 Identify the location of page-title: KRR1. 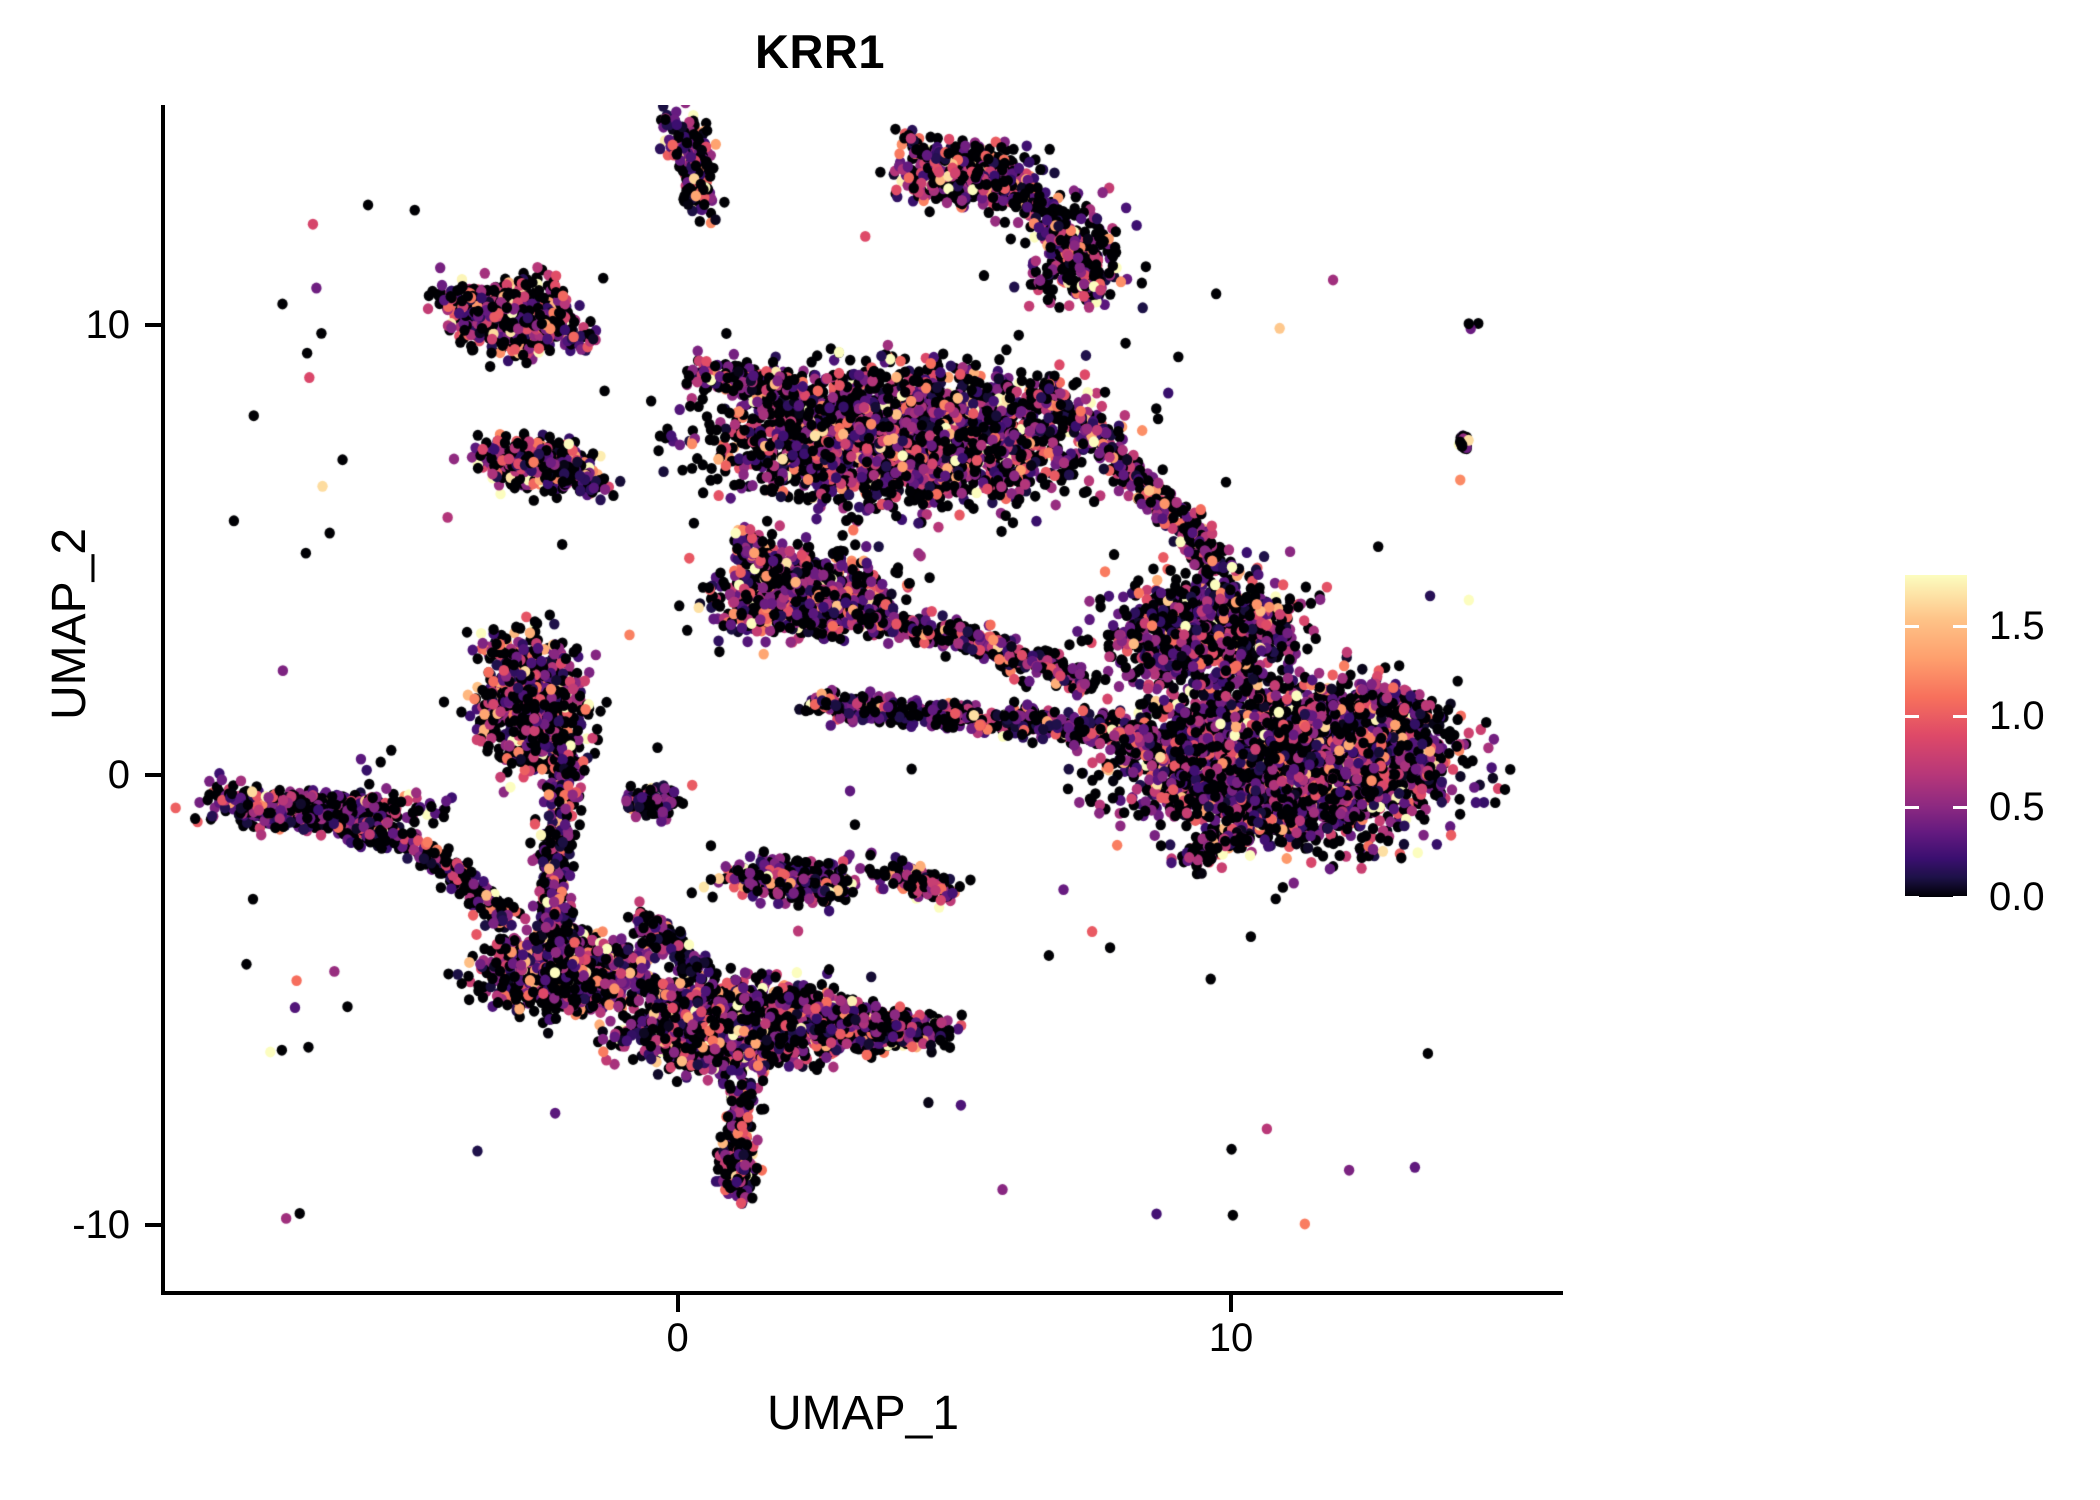
(820, 51).